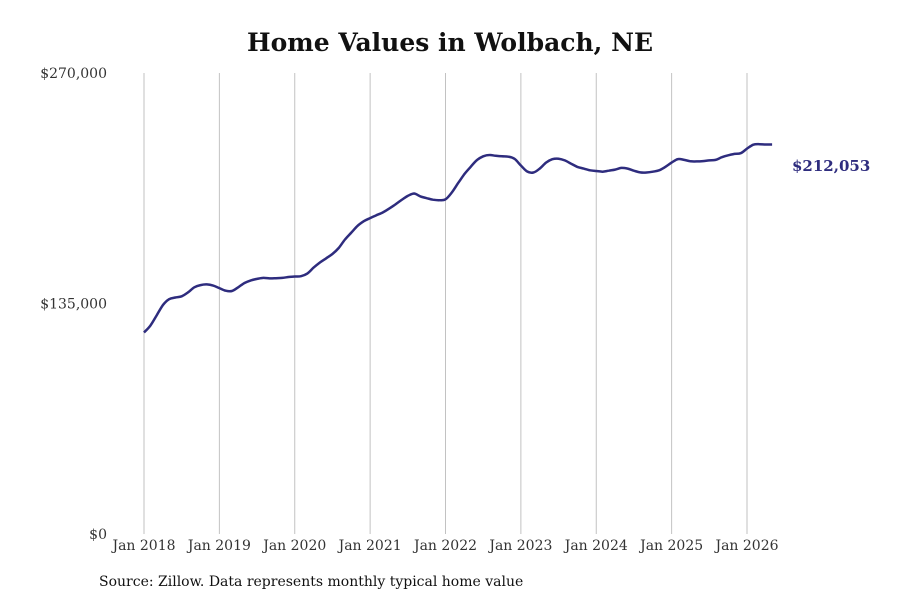 This screenshot has width=900, height=600. What do you see at coordinates (670, 546) in the screenshot?
I see `x-tick-label: Jan 2025` at bounding box center [670, 546].